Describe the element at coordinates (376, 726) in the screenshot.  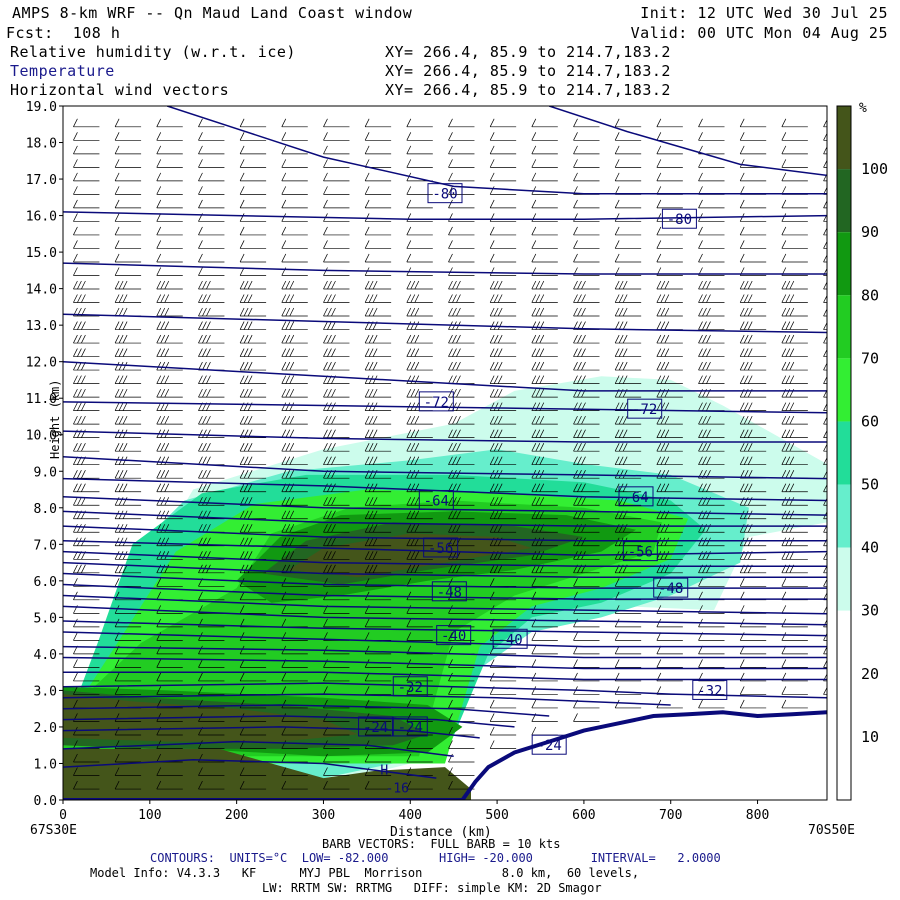
I see `contour-label: -24` at that location.